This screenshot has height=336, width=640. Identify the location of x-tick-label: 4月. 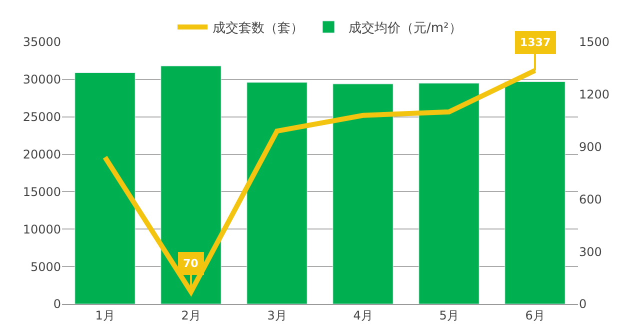
(363, 315).